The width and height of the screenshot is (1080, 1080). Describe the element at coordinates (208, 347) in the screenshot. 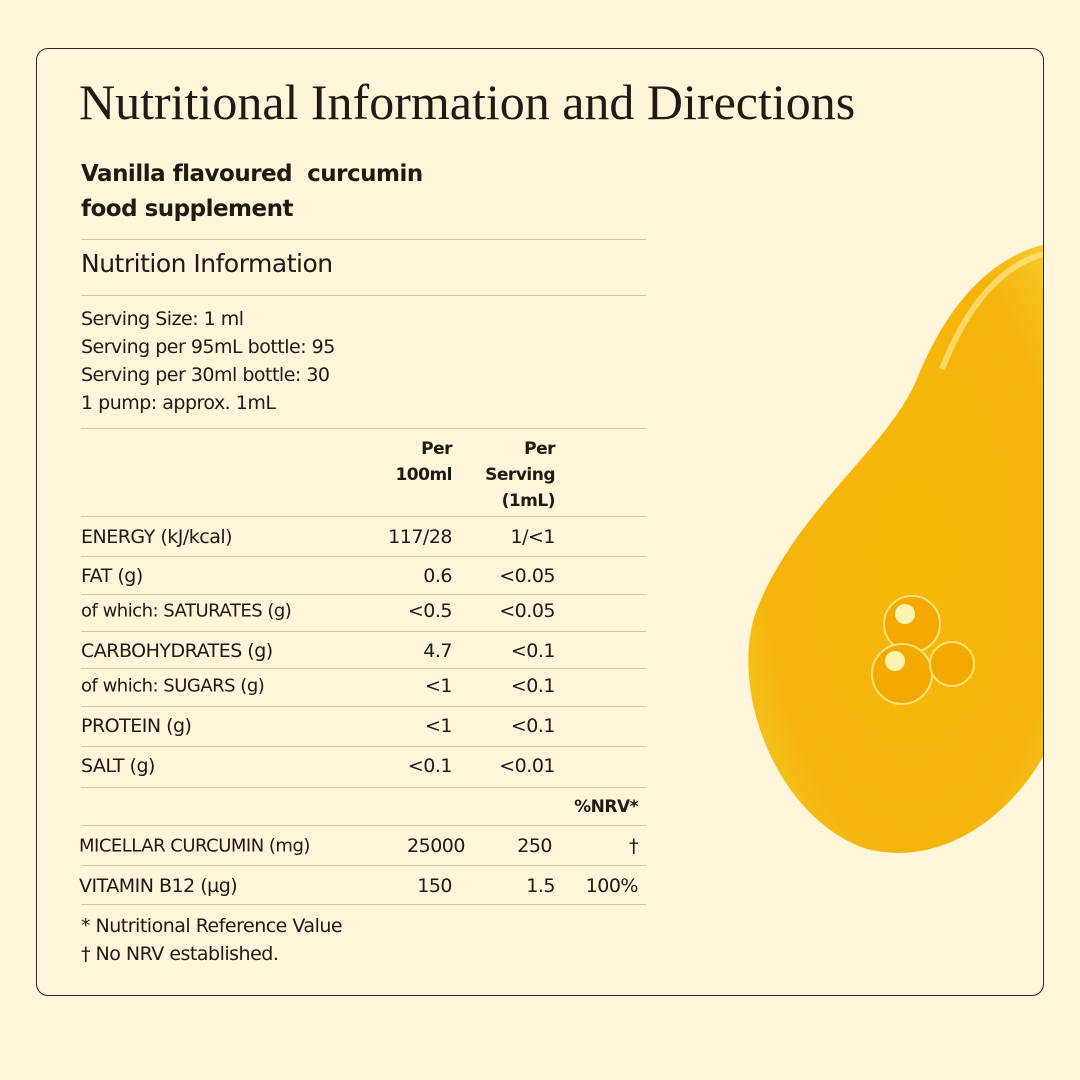

I see `serving-line: Serving per 95mL bottle: 95` at that location.